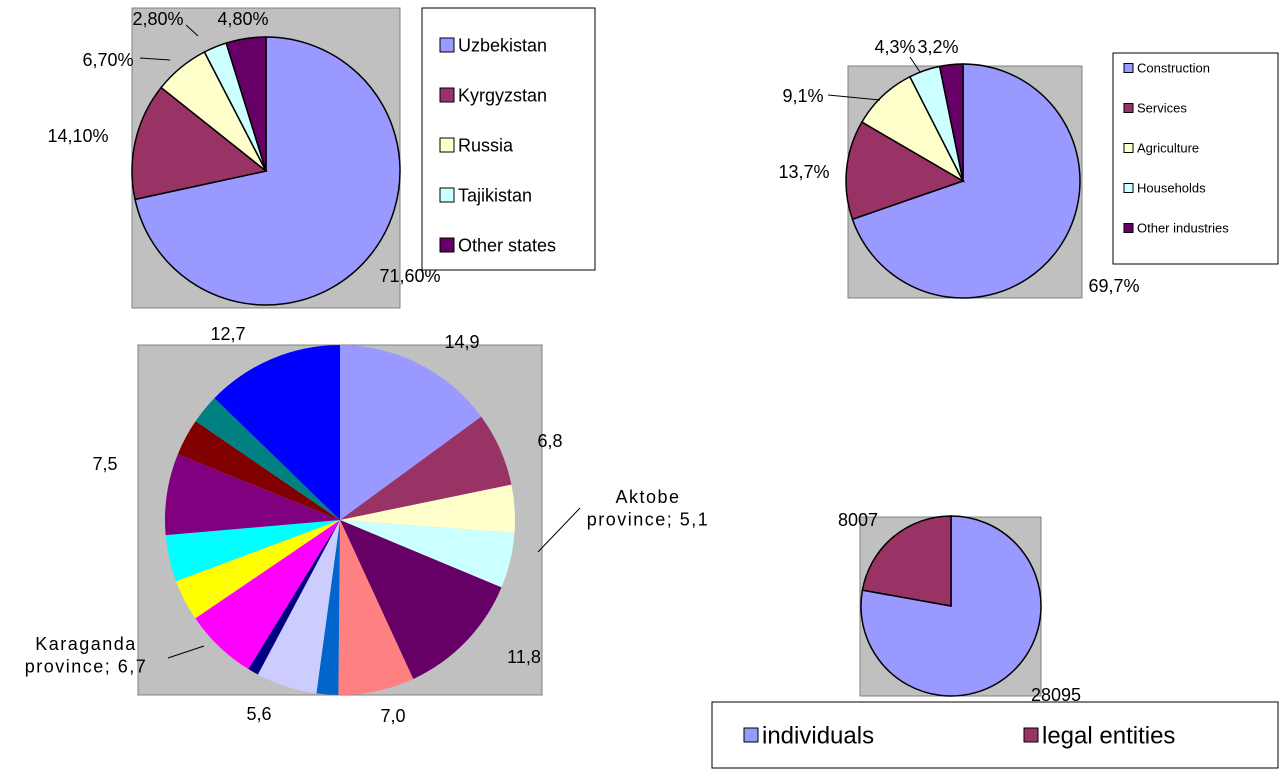 The width and height of the screenshot is (1279, 769). I want to click on legend-item: Construction, so click(1166, 68).